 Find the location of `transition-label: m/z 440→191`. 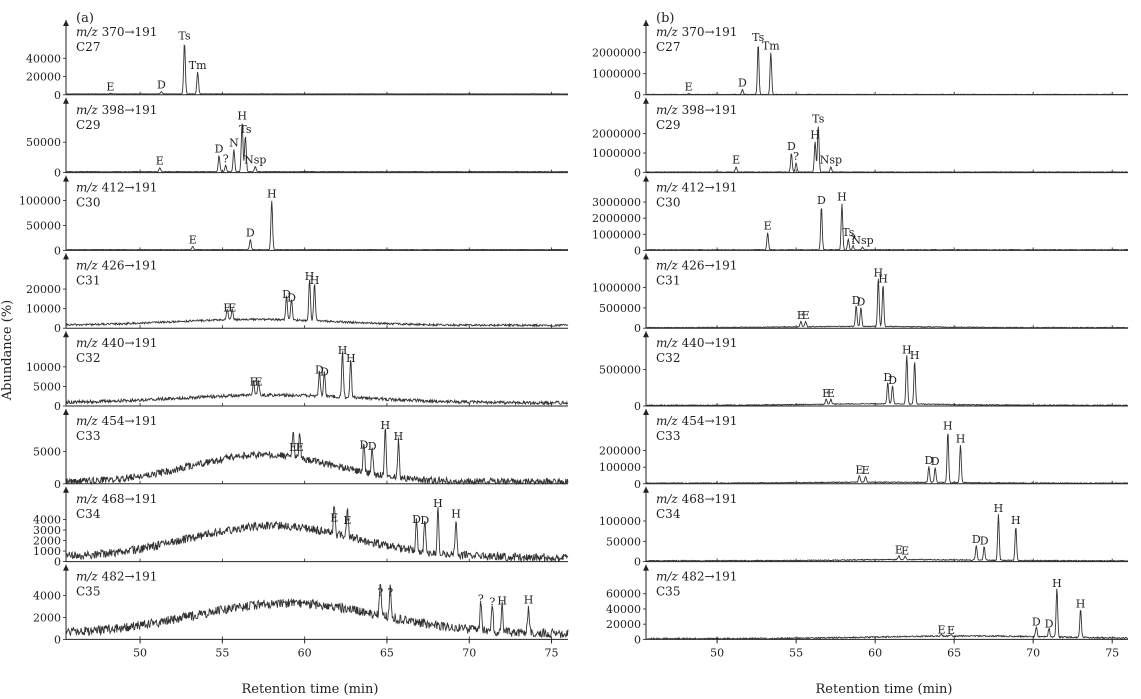

transition-label: m/z 440→191 is located at coordinates (696, 343).